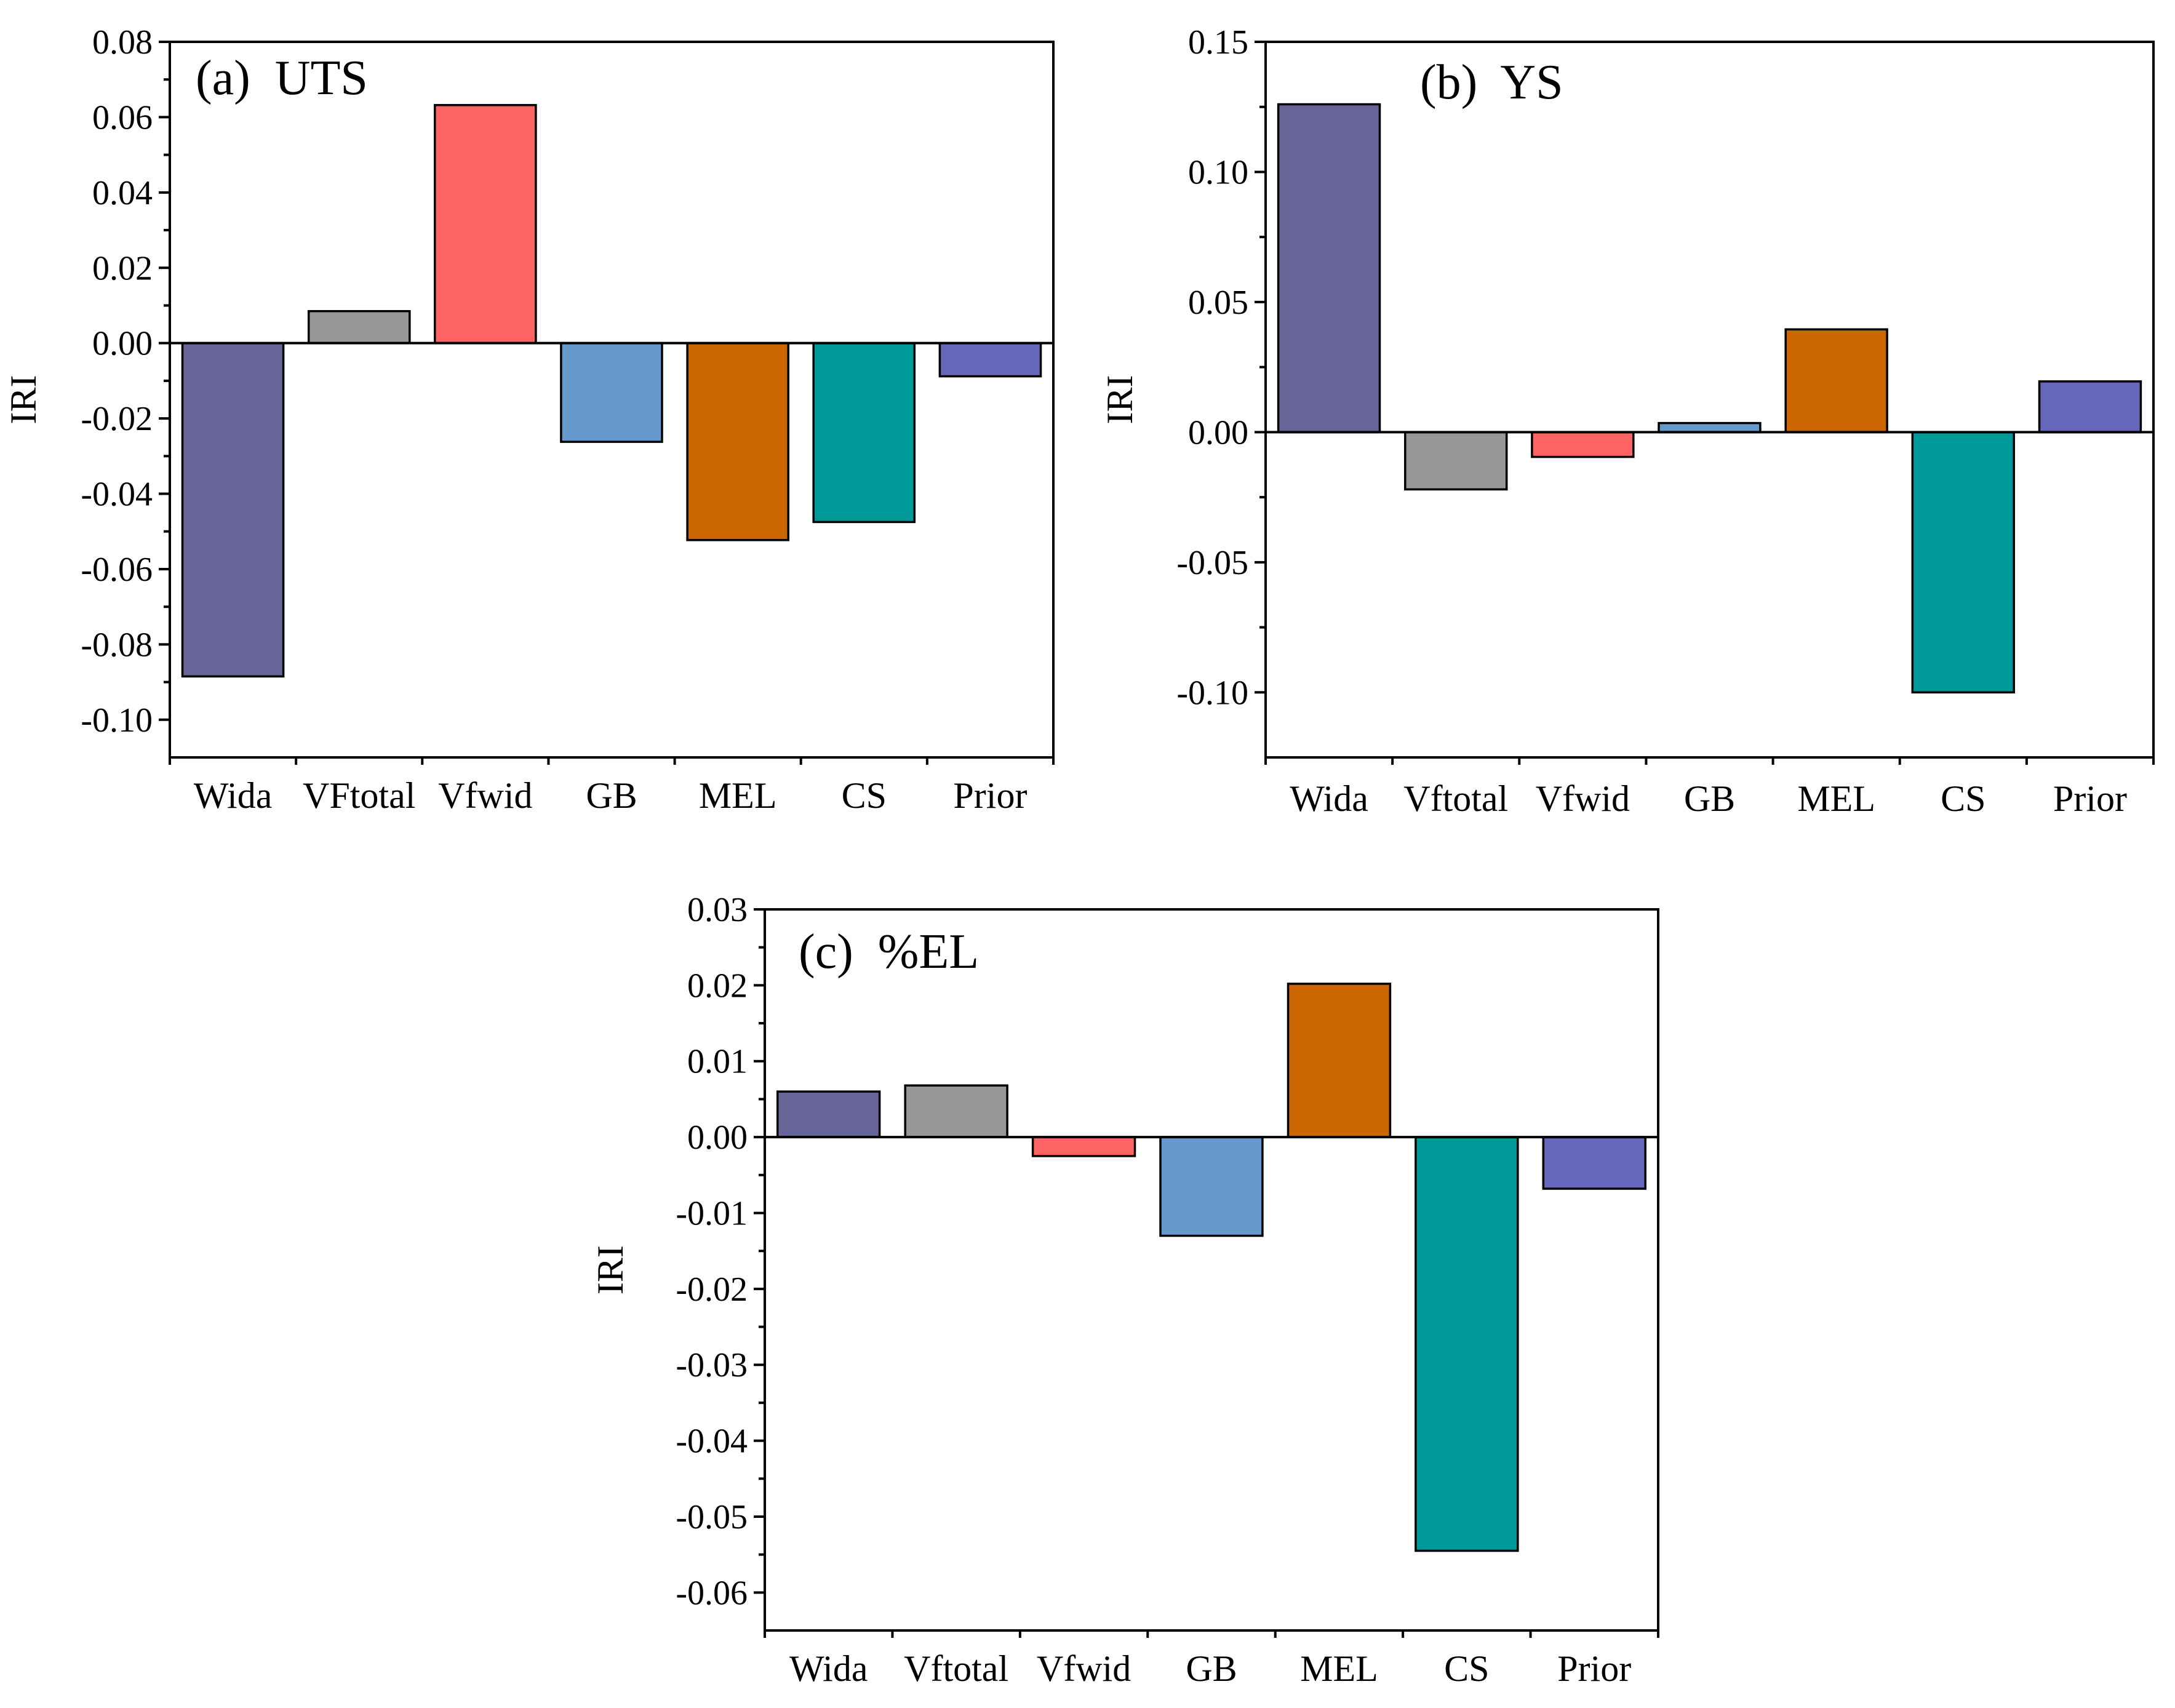 The width and height of the screenshot is (2175, 1708). Describe the element at coordinates (717, 910) in the screenshot. I see `y-tick-label: 0.03` at that location.